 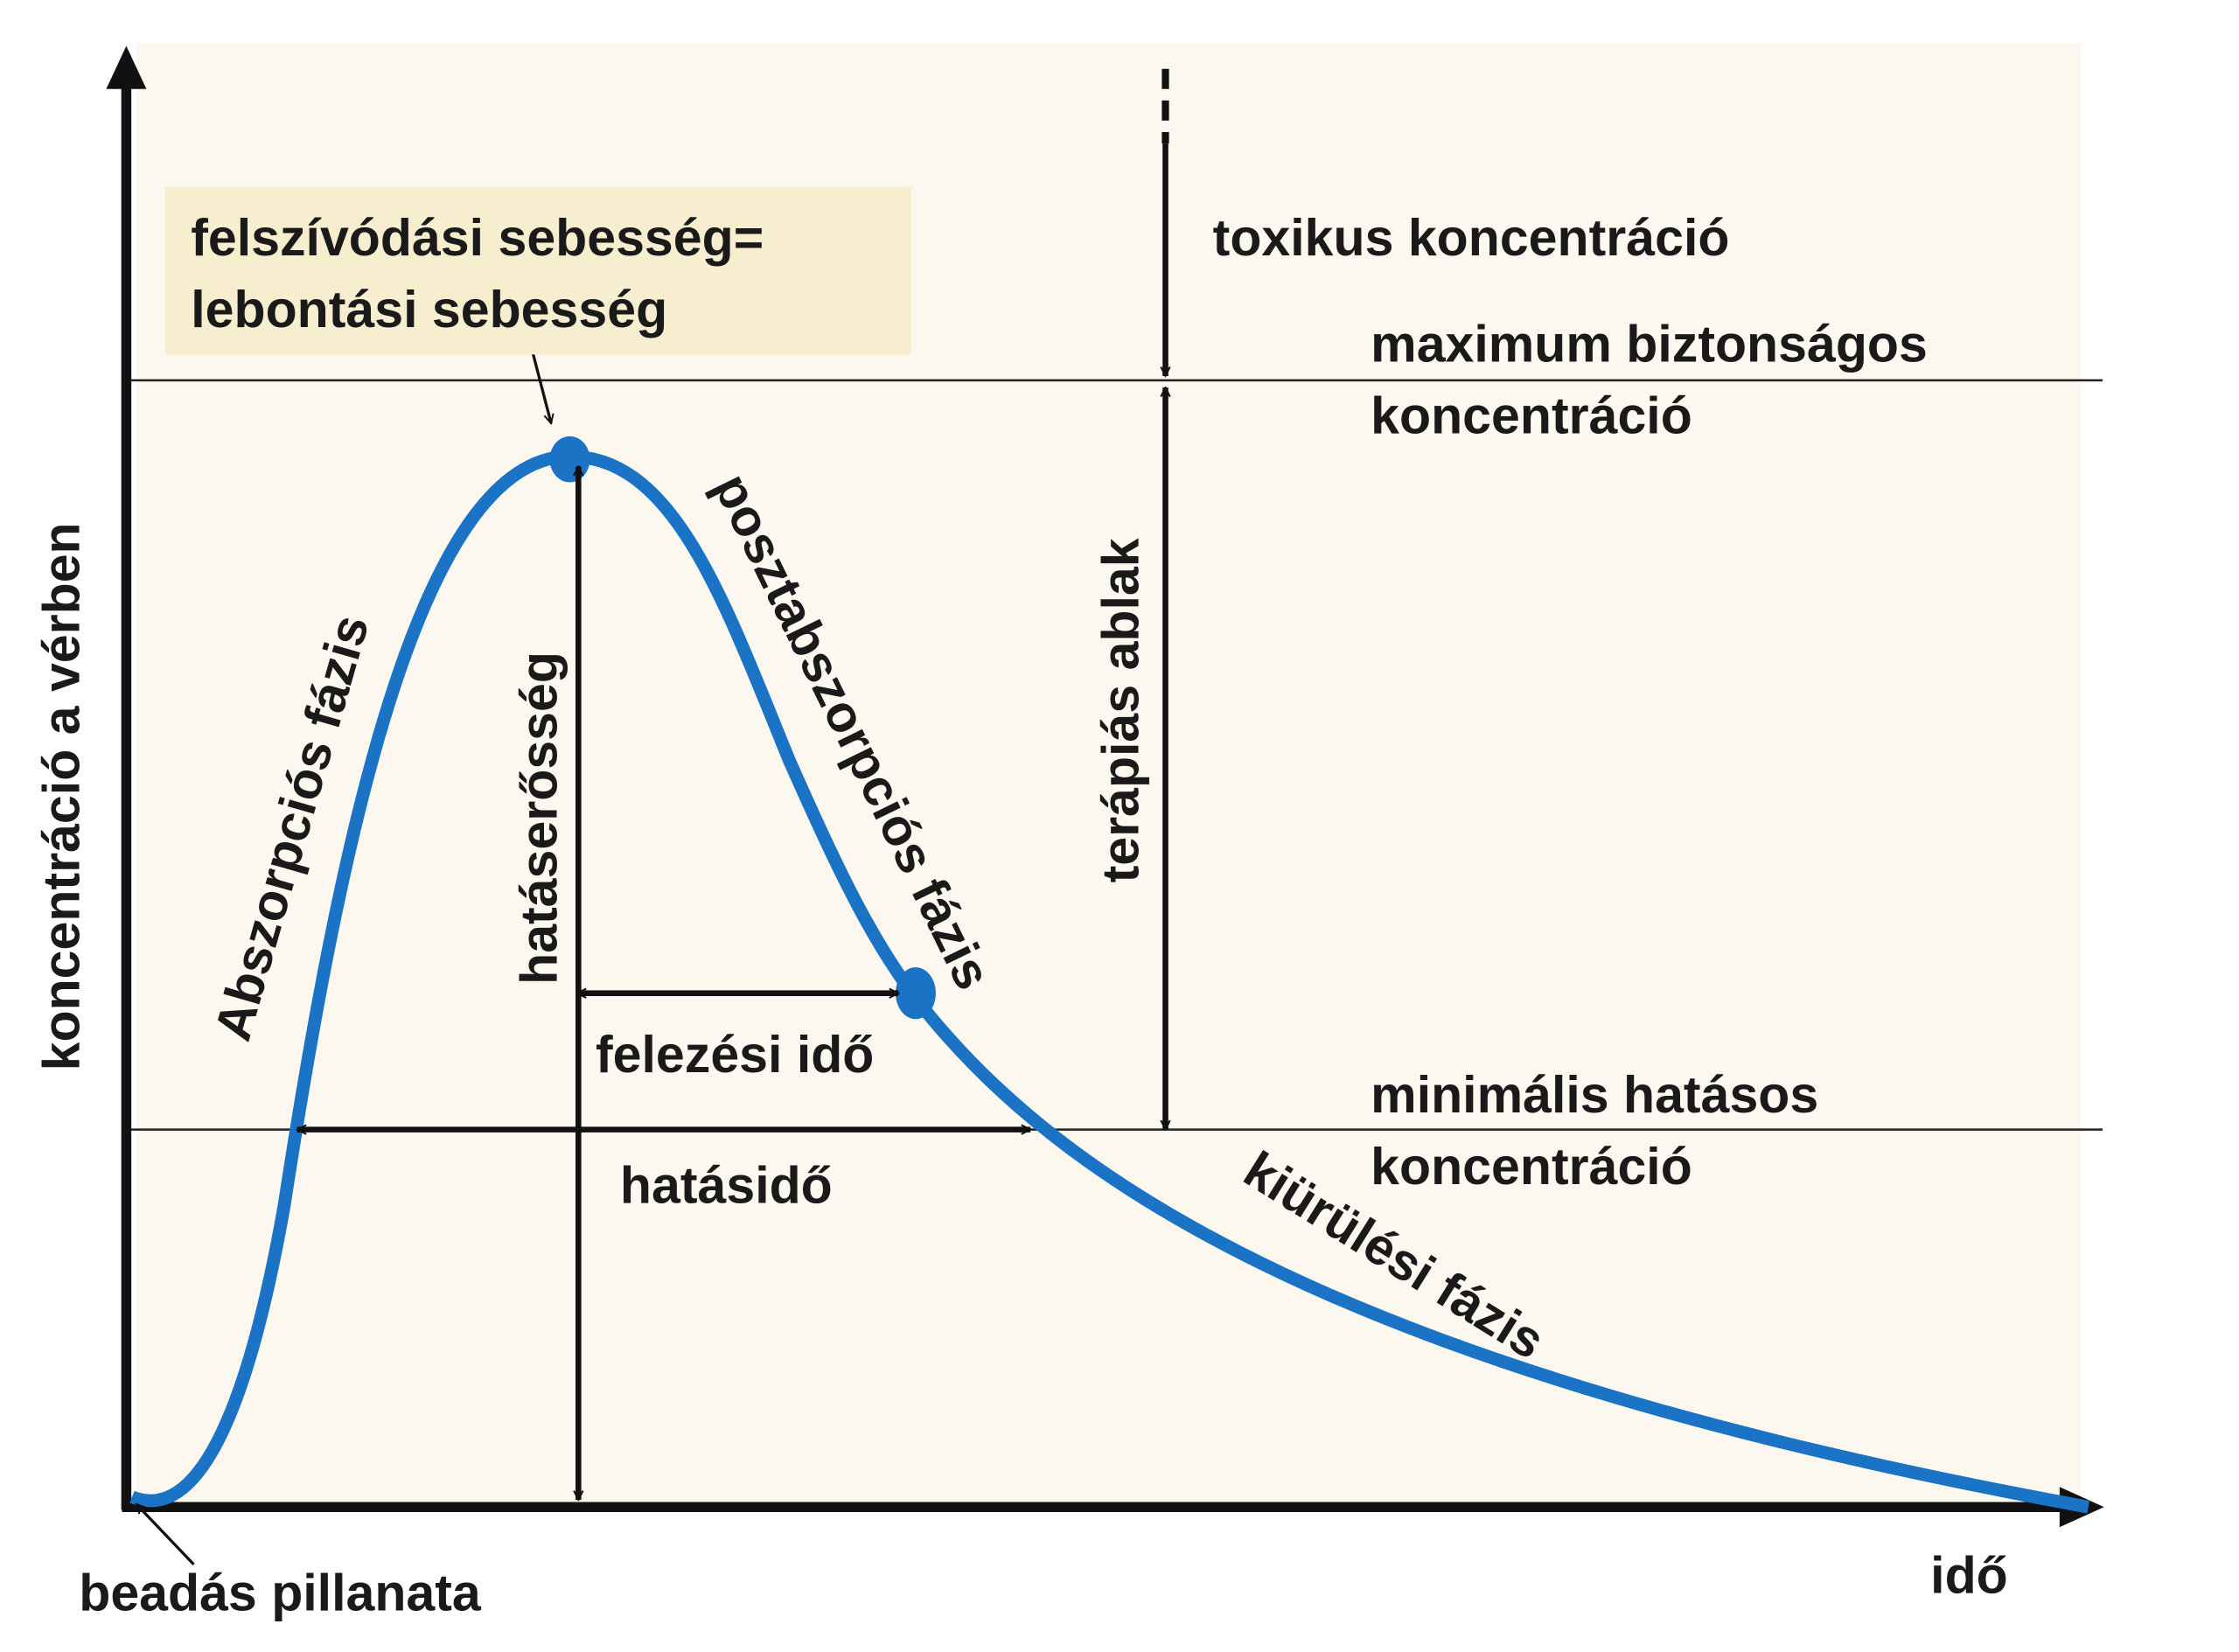 I want to click on peak-point, so click(x=569, y=459).